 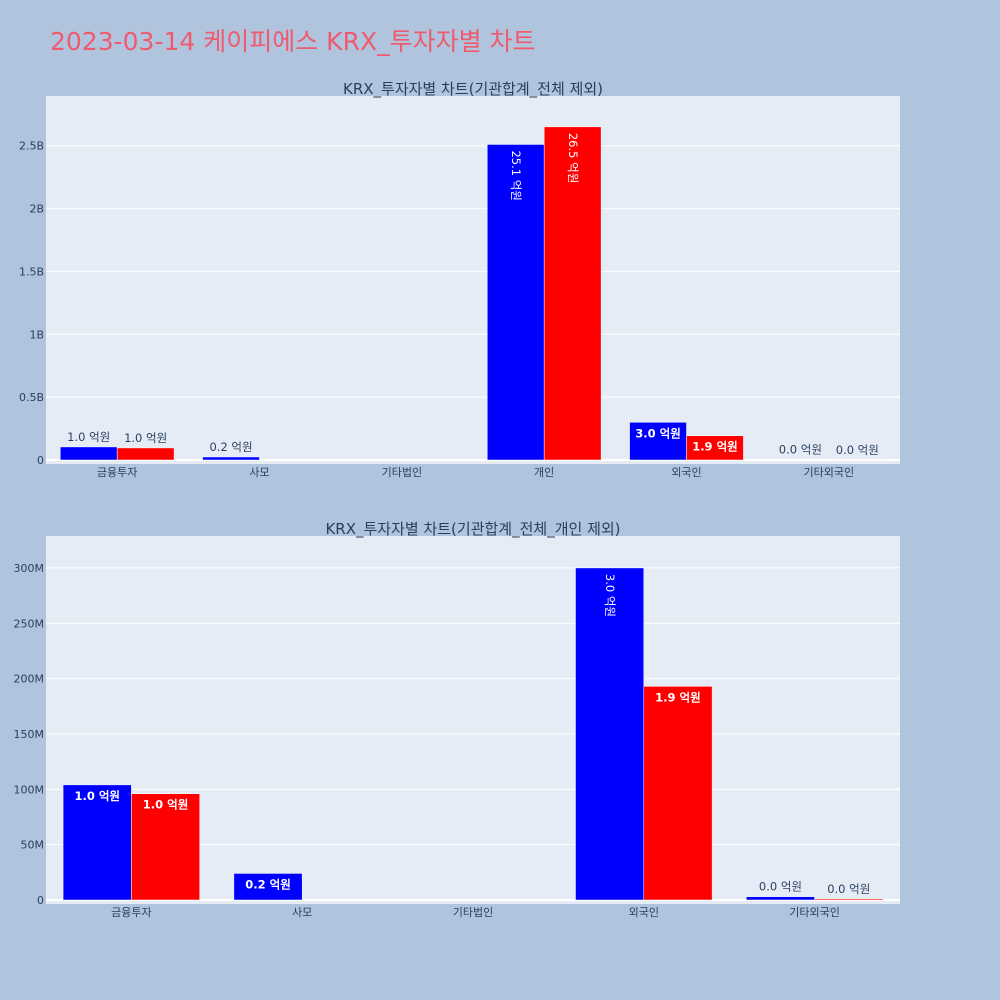 What do you see at coordinates (31, 146) in the screenshot?
I see `y-tick-label: 2.5B` at bounding box center [31, 146].